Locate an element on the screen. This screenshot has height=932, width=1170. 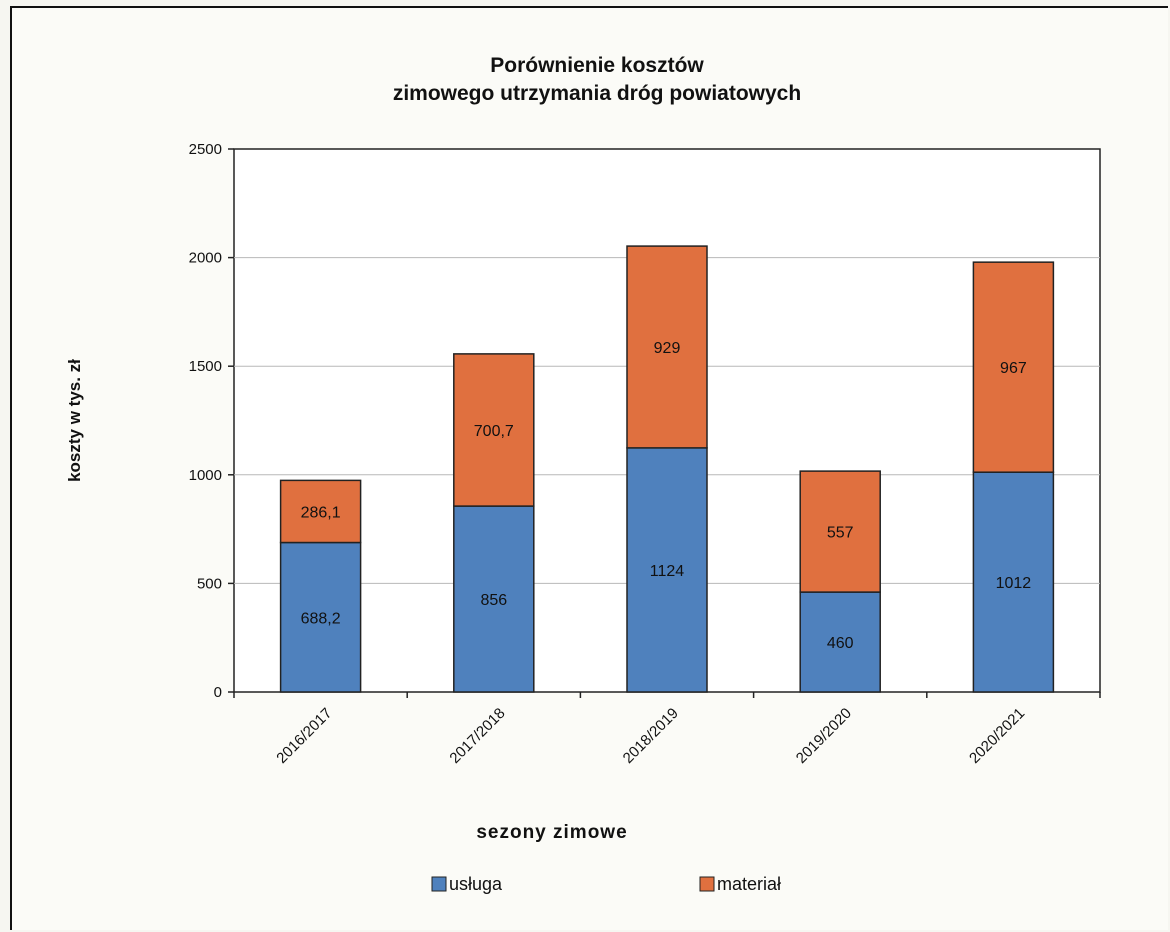
y-tick-label: 0 is located at coordinates (218, 692).